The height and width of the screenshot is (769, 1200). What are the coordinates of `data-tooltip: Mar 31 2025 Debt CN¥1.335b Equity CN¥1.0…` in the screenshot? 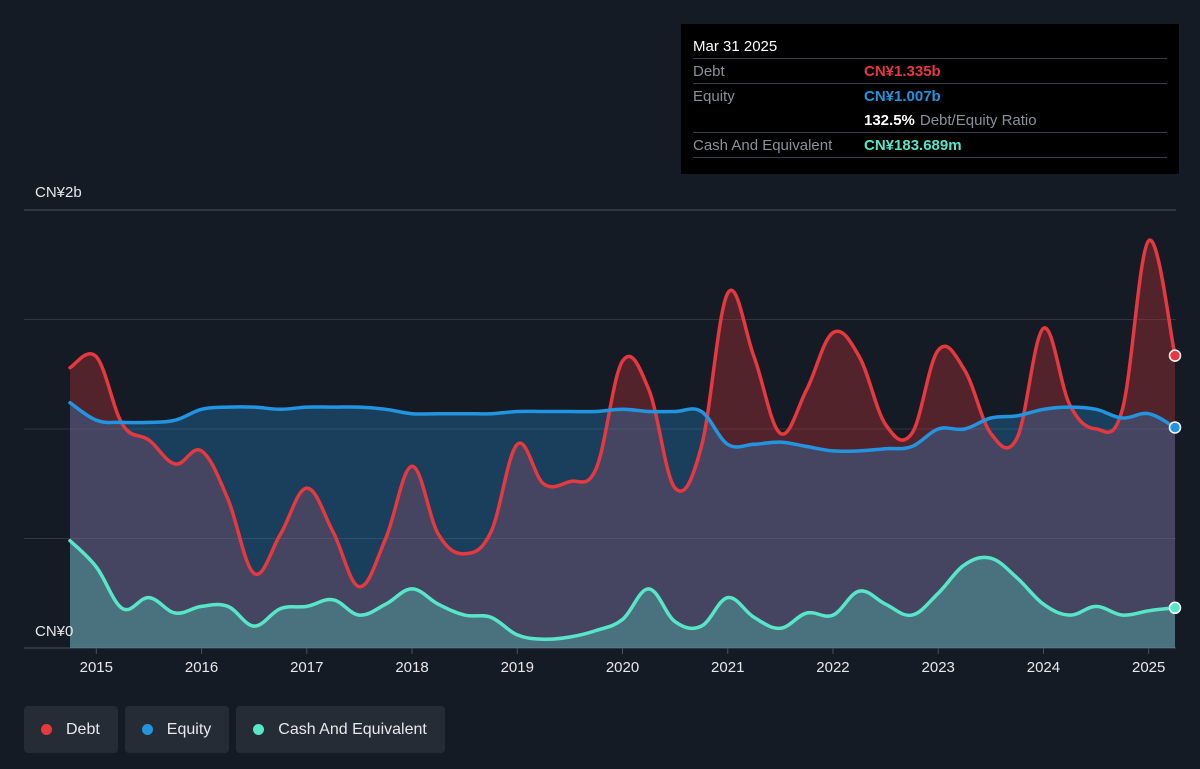 It's located at (930, 99).